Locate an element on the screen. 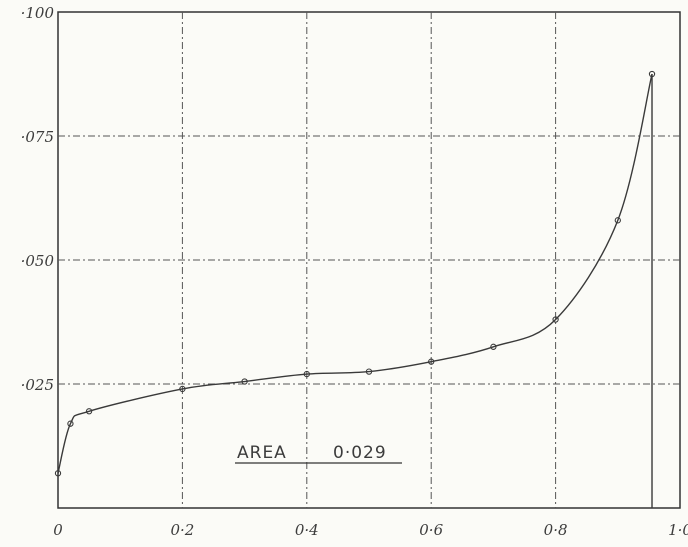 This screenshot has height=547, width=688. x-tick-label: 0 is located at coordinates (58, 530).